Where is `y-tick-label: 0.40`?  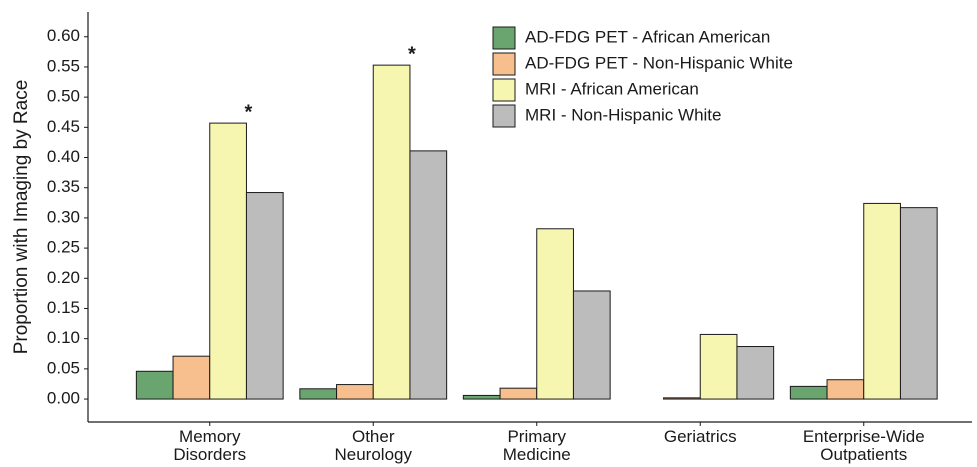 y-tick-label: 0.40 is located at coordinates (63, 156).